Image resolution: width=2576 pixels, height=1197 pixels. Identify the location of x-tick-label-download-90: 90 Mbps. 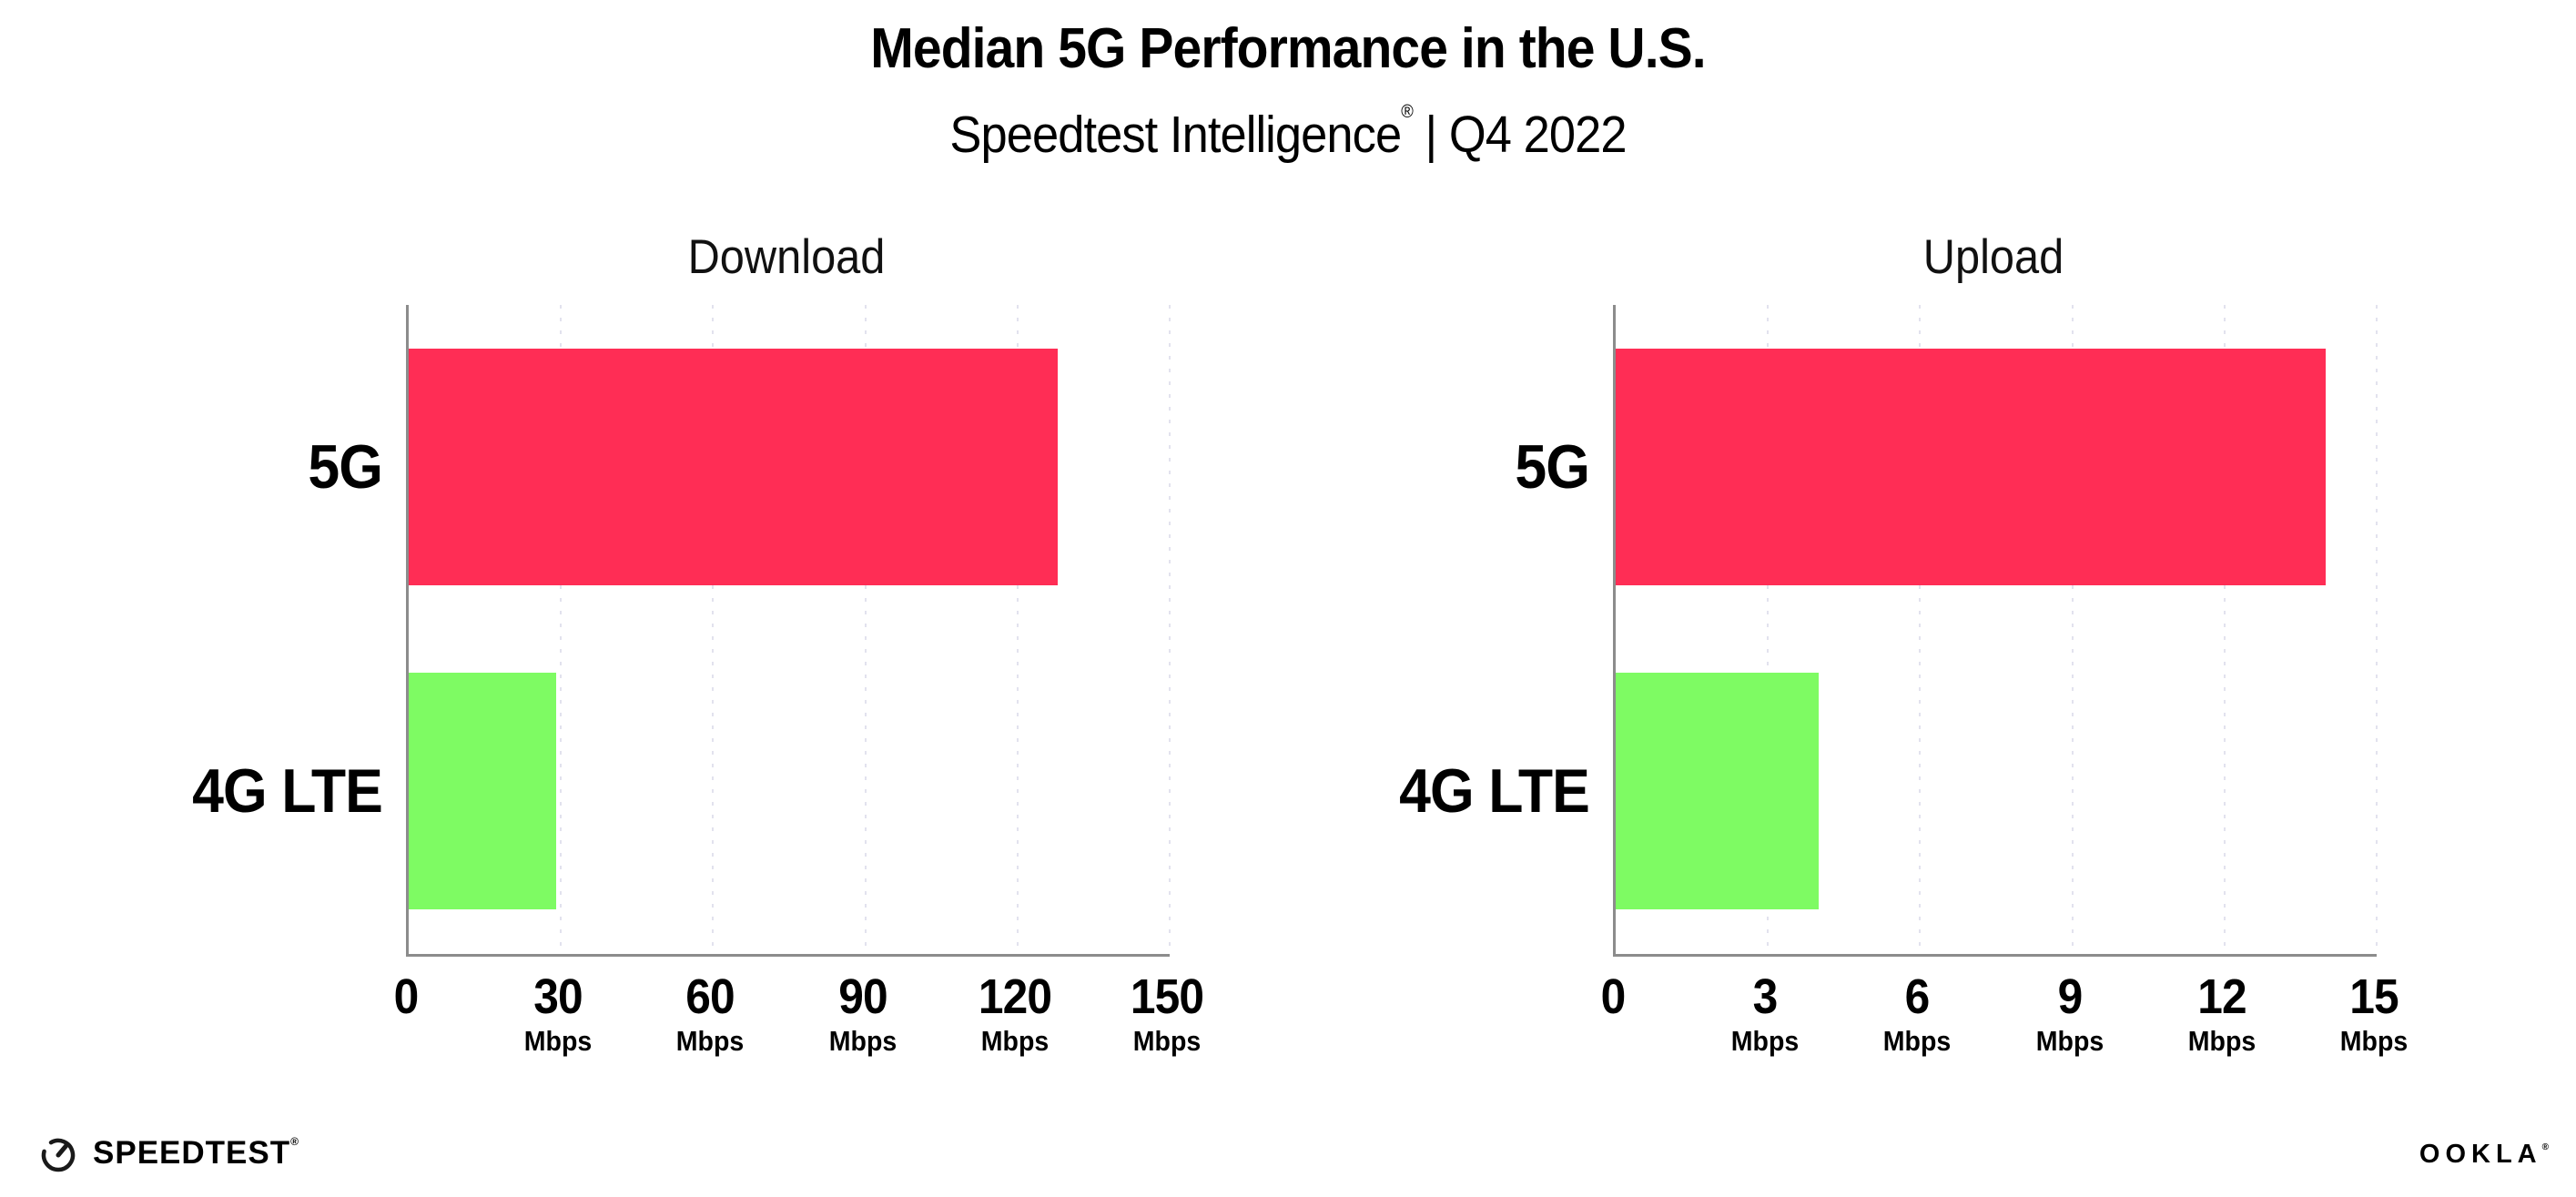
(862, 1015).